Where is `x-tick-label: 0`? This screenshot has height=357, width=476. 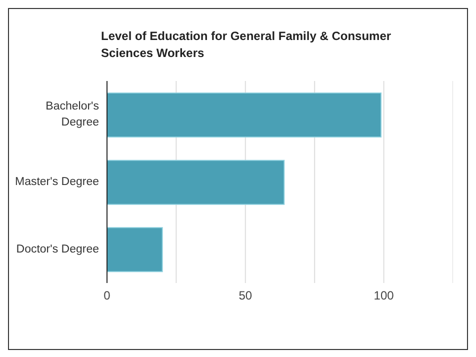 x-tick-label: 0 is located at coordinates (107, 295).